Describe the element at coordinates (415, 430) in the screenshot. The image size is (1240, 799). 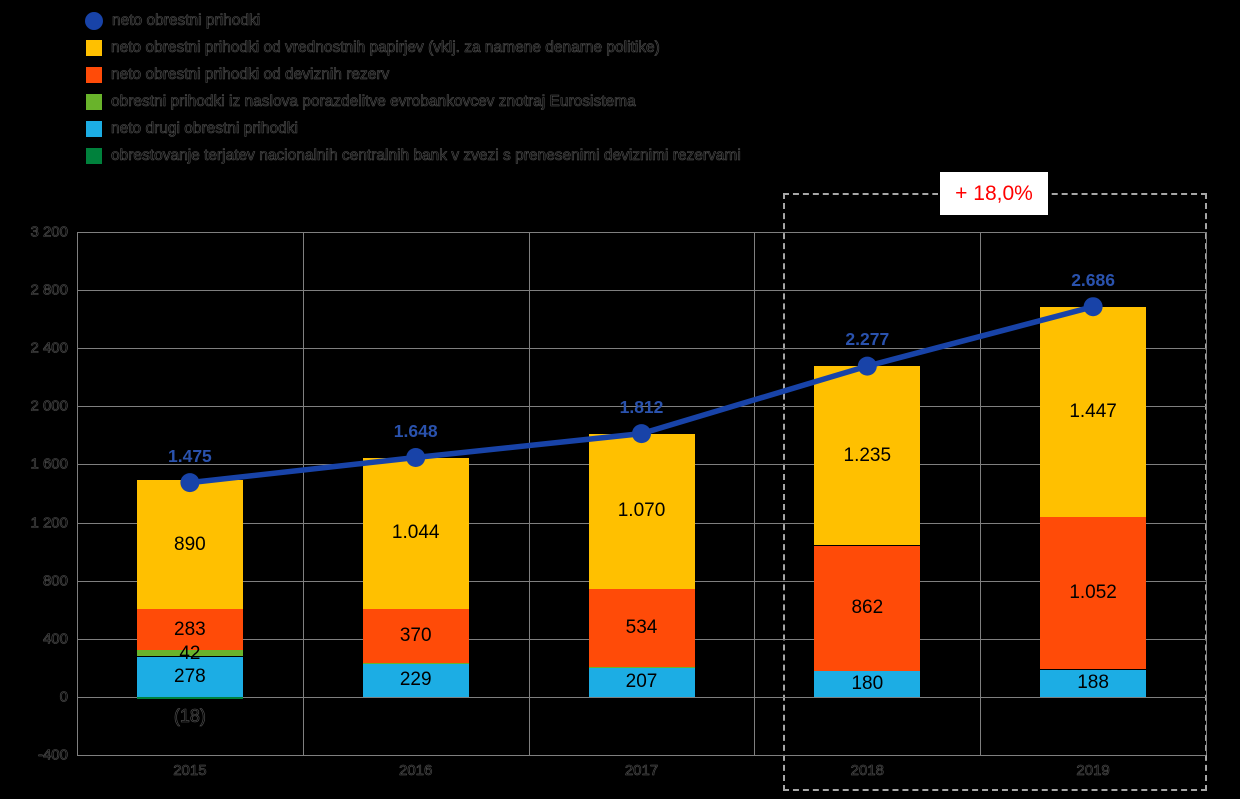
I see `line-value-label: 1.648` at that location.